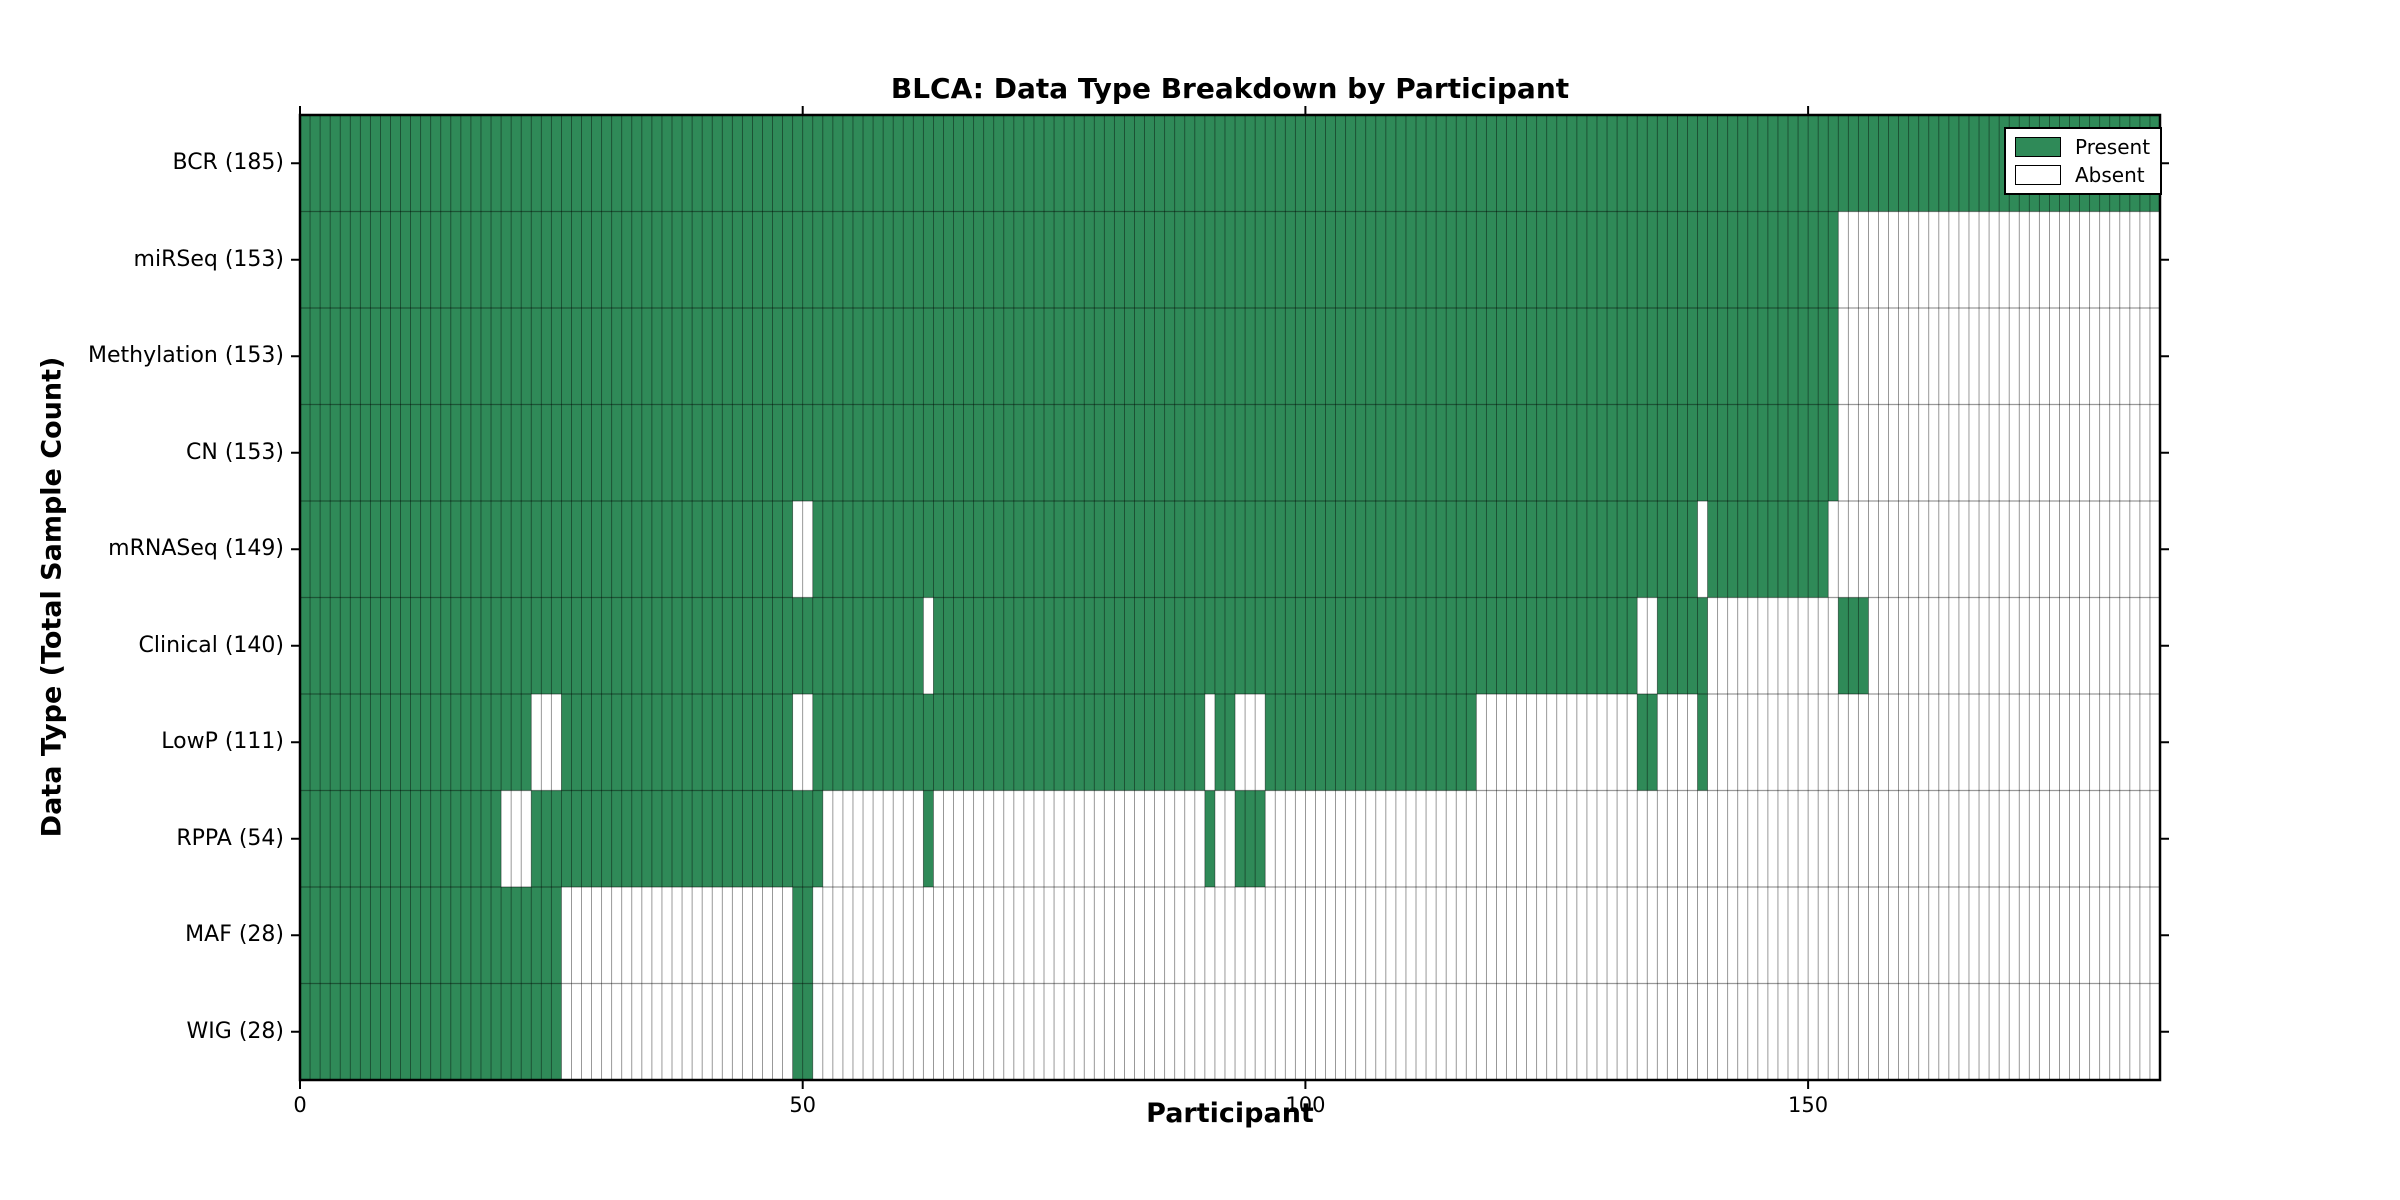 This screenshot has height=1200, width=2400. I want to click on x-tick-label: 50, so click(803, 1105).